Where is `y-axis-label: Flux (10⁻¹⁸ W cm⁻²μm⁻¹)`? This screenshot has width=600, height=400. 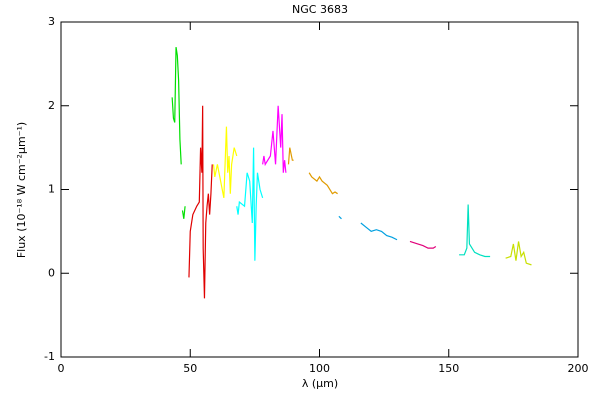 y-axis-label: Flux (10⁻¹⁸ W cm⁻²μm⁻¹) is located at coordinates (21, 190).